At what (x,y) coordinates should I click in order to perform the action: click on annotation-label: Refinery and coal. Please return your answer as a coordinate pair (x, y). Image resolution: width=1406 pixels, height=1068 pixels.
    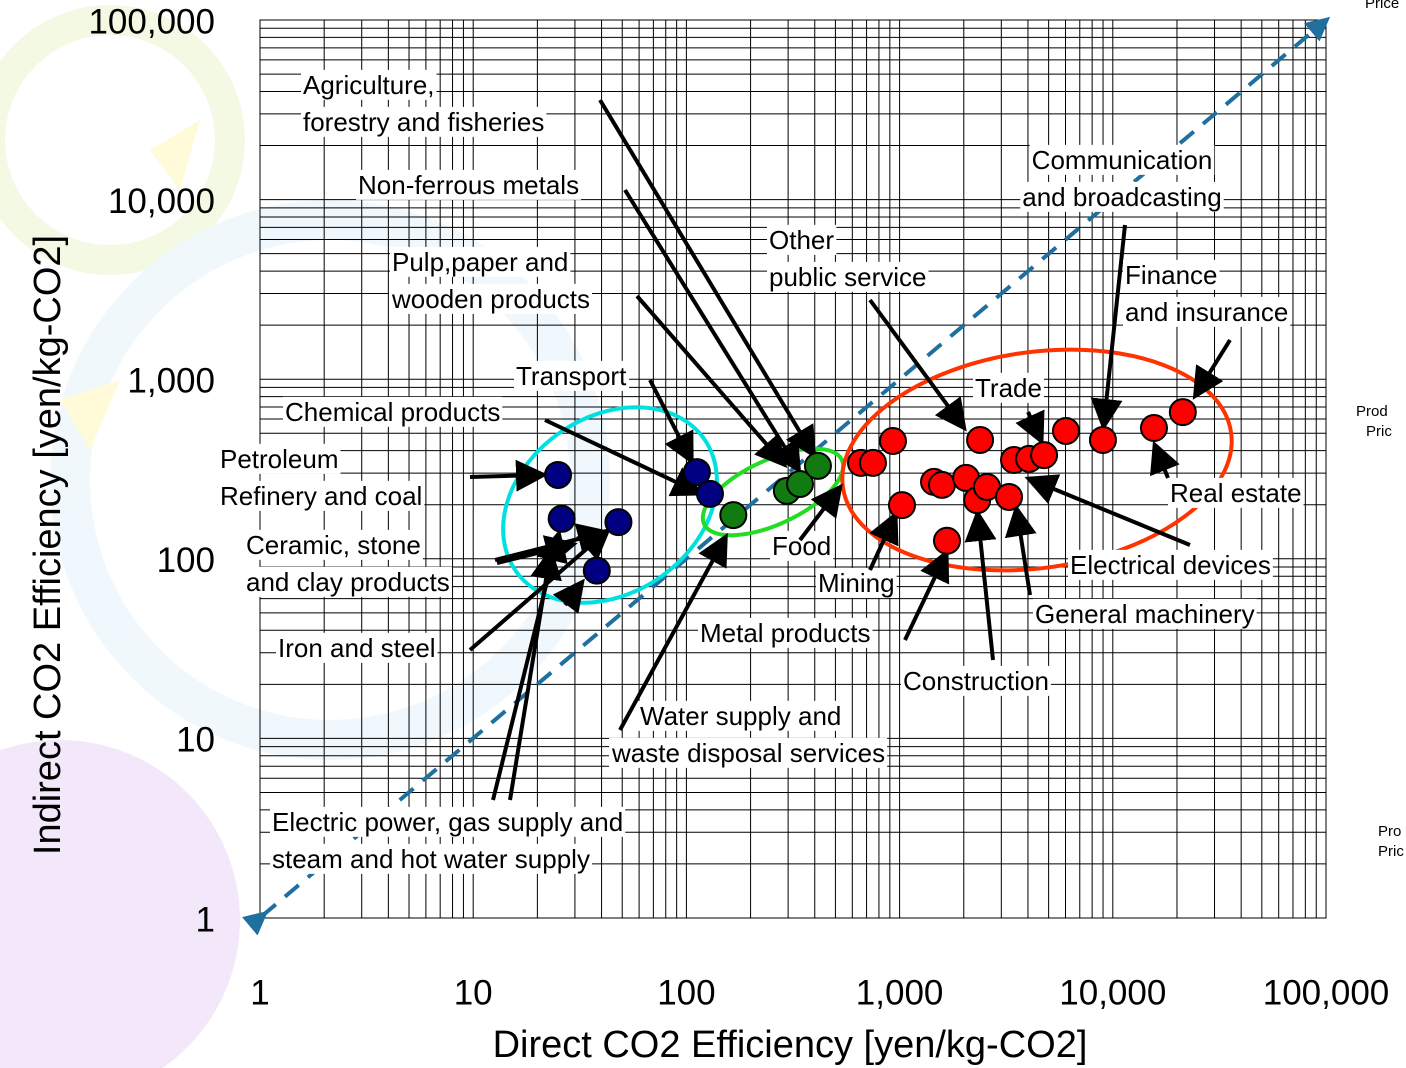
    Looking at the image, I should click on (321, 496).